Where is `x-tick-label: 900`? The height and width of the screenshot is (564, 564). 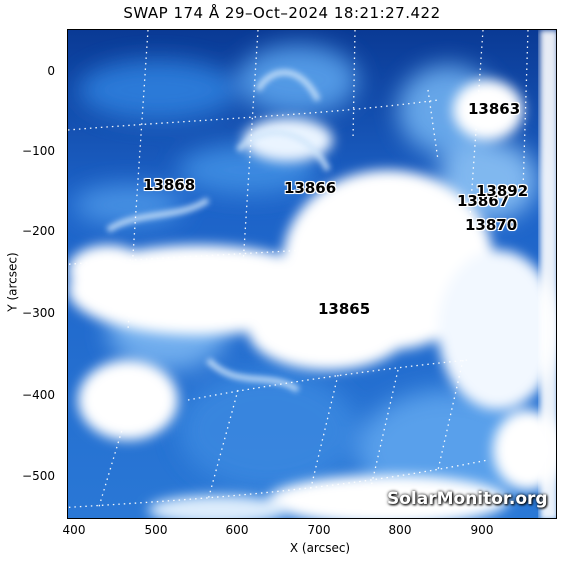
x-tick-label: 900 is located at coordinates (482, 530).